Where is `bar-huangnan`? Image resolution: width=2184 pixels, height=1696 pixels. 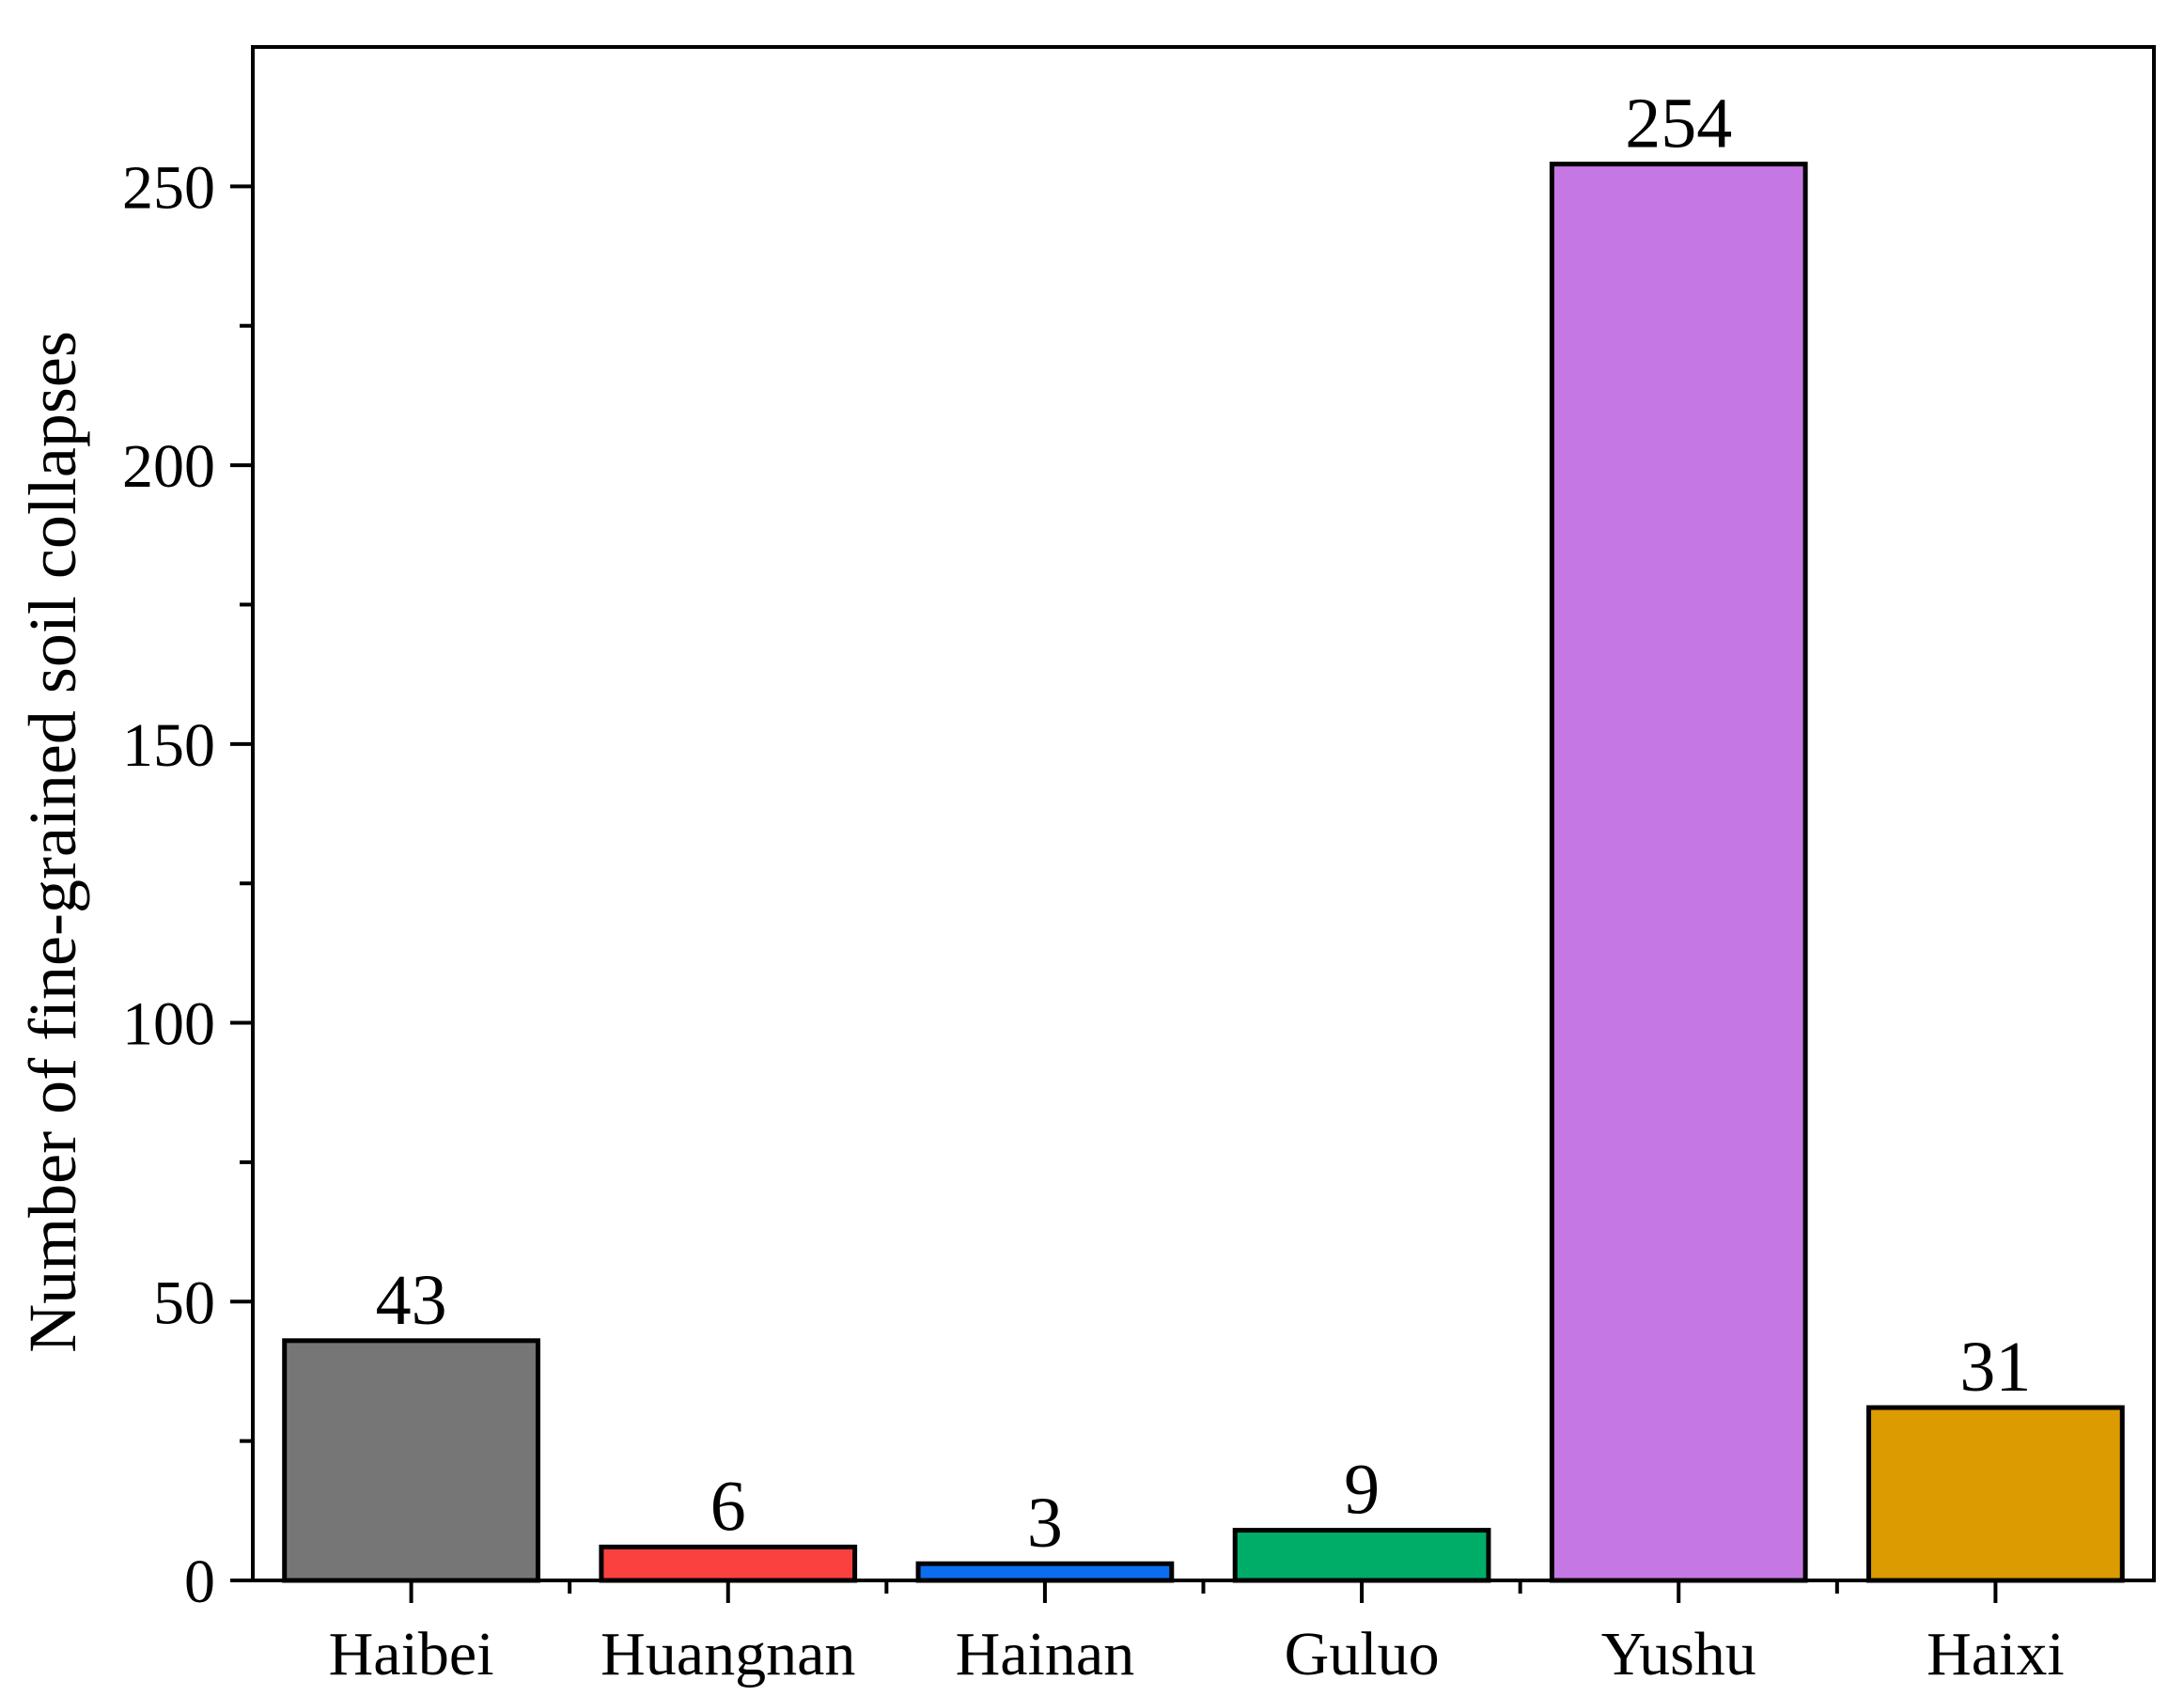
bar-huangnan is located at coordinates (728, 1563).